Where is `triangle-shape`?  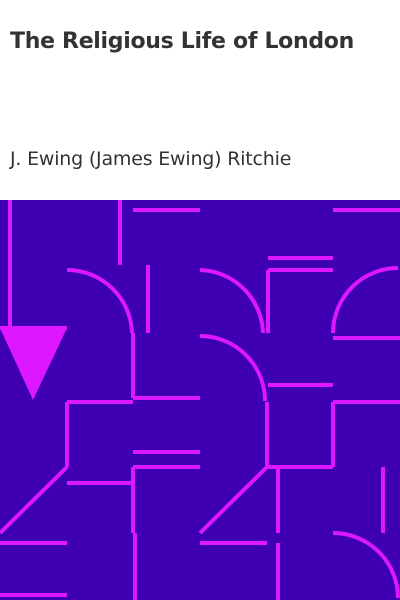
triangle-shape is located at coordinates (33, 364).